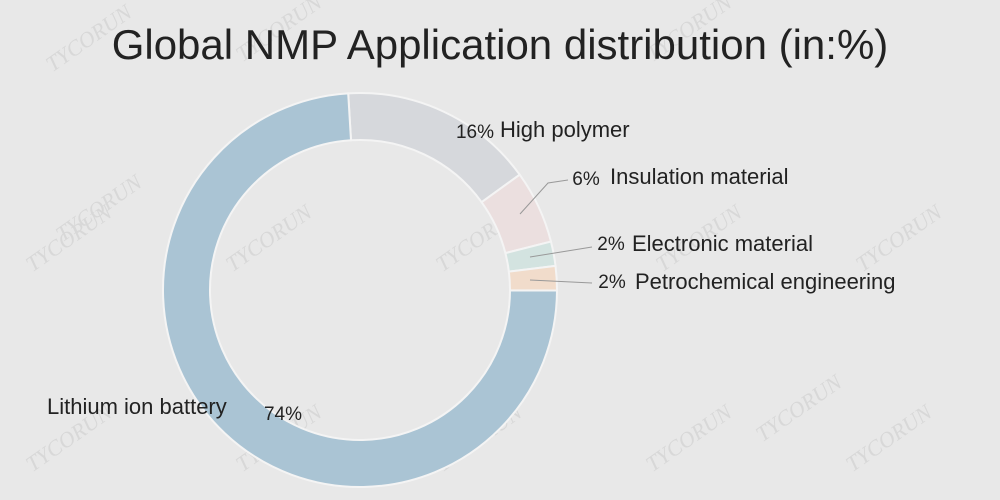 Image resolution: width=1000 pixels, height=500 pixels. What do you see at coordinates (475, 132) in the screenshot?
I see `value-label: 16%` at bounding box center [475, 132].